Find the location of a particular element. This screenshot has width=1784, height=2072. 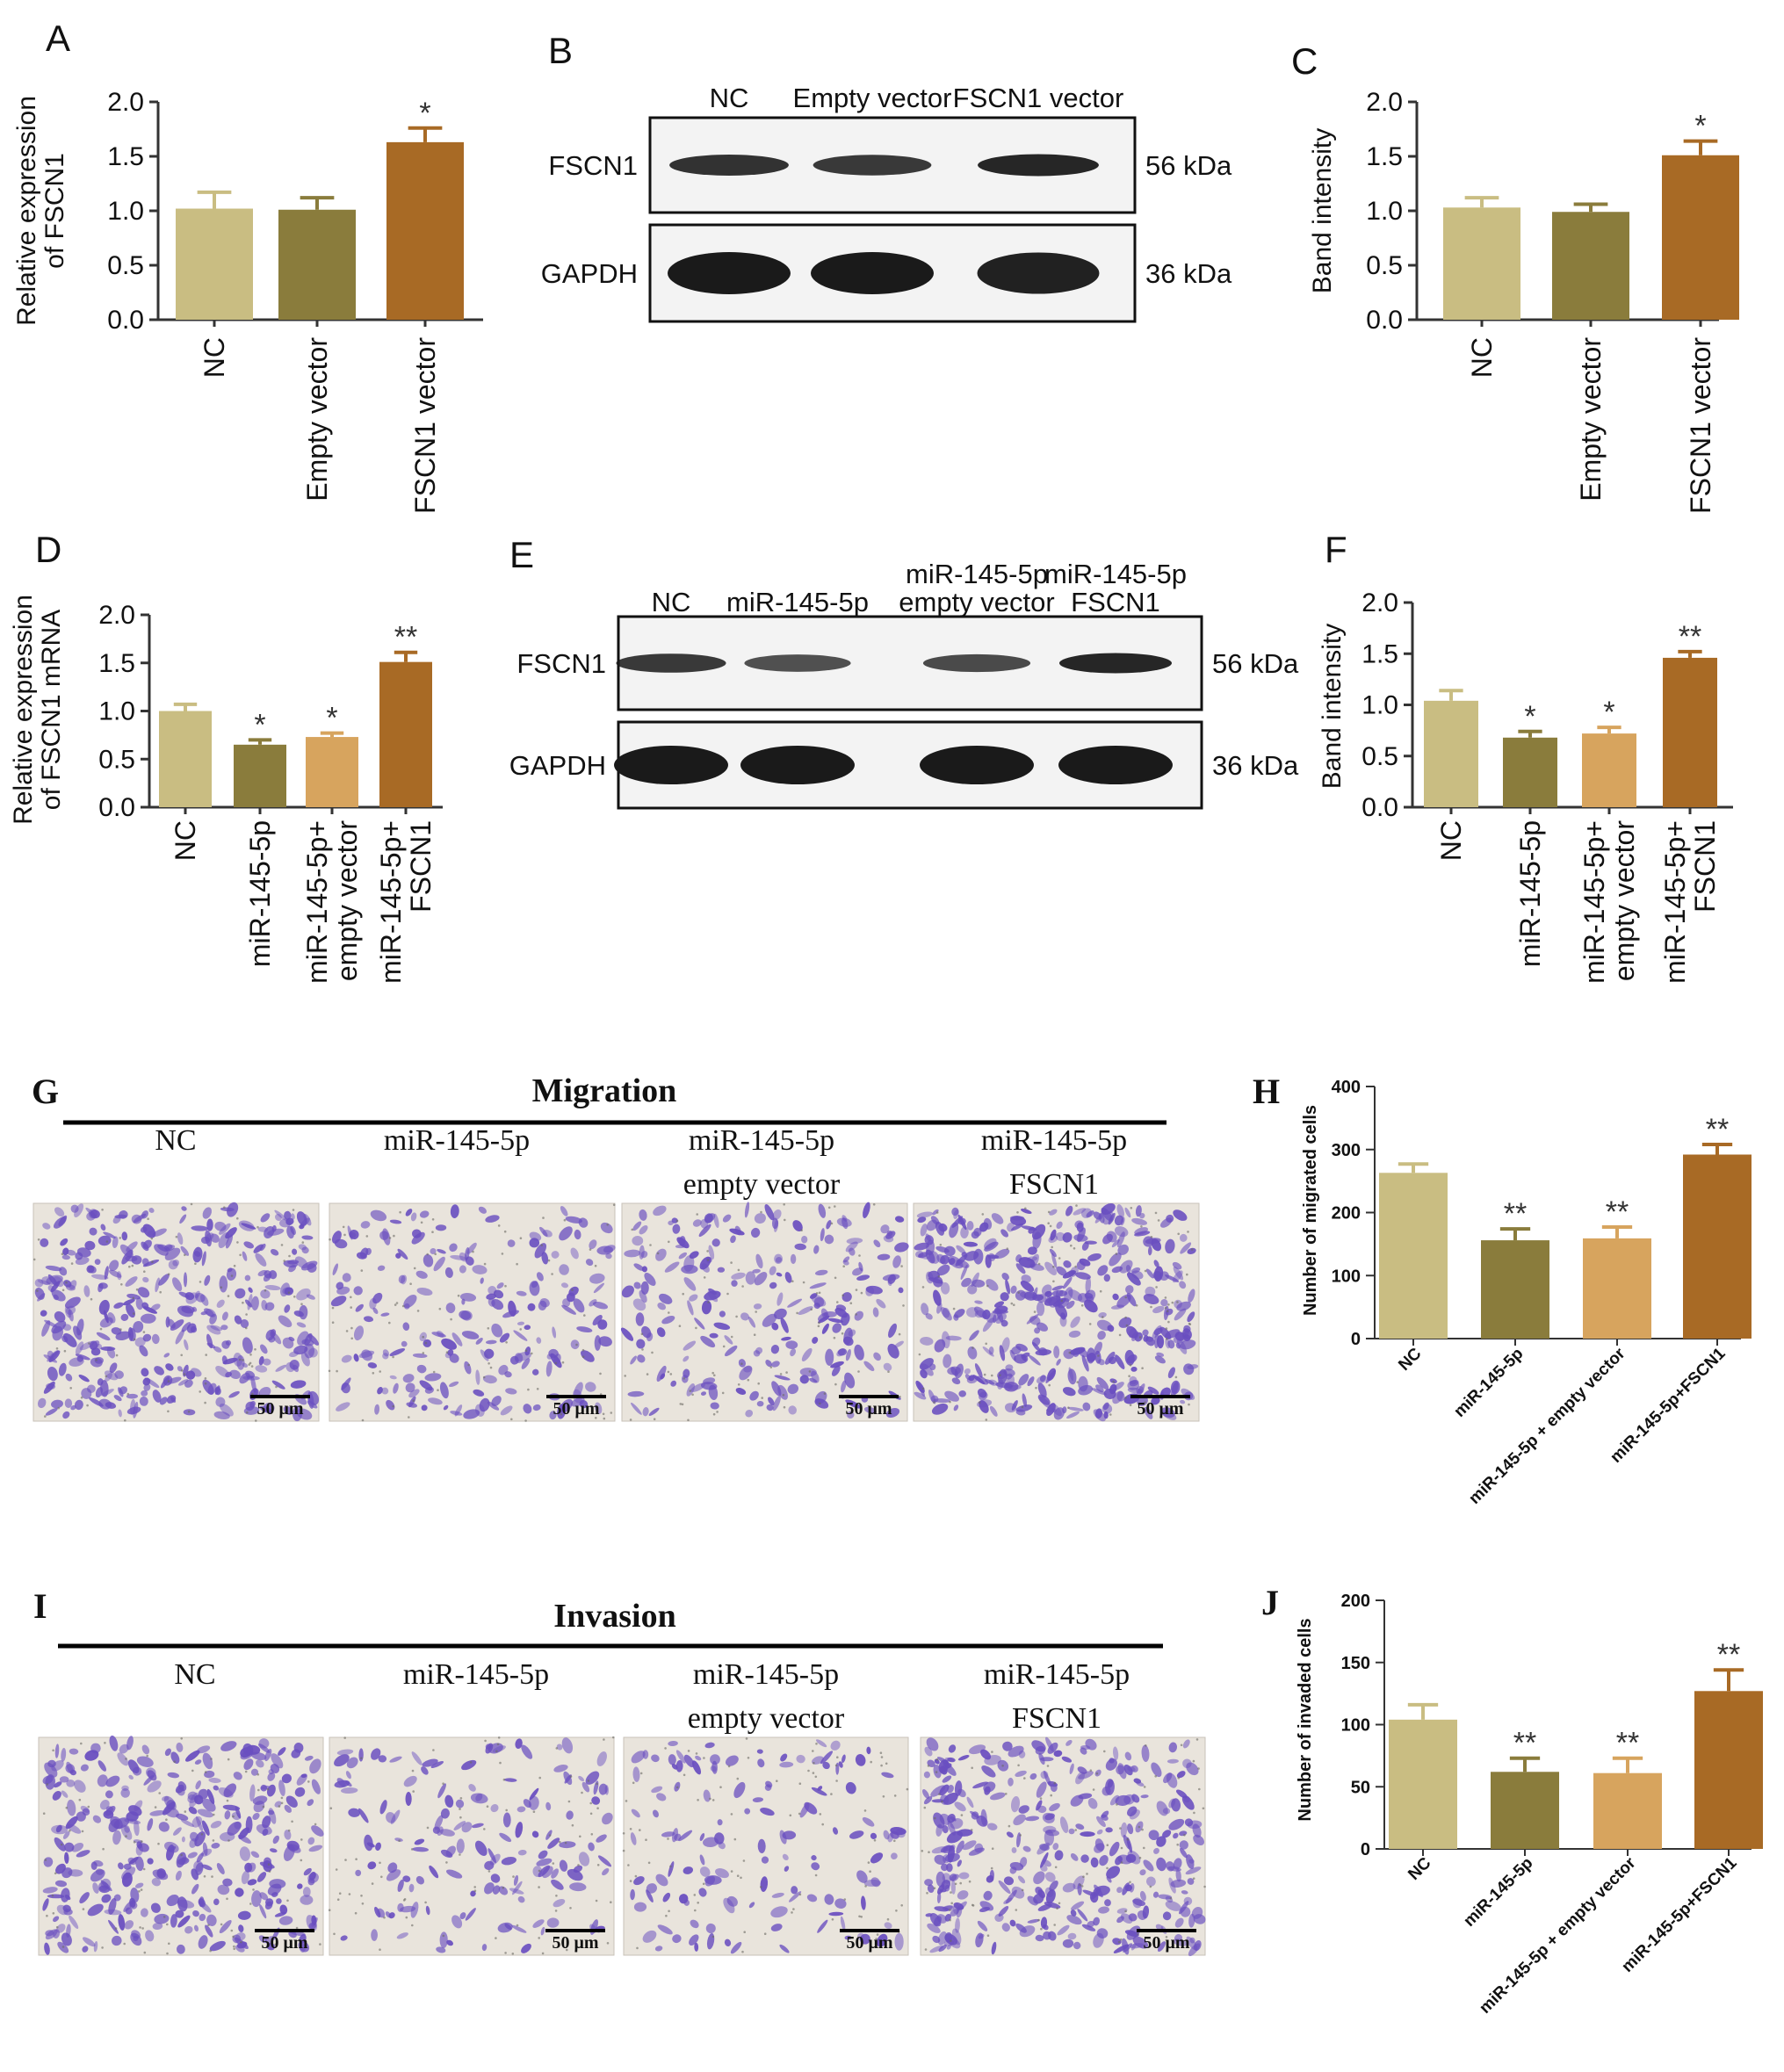

significance-marker: ** is located at coordinates (1728, 1655).